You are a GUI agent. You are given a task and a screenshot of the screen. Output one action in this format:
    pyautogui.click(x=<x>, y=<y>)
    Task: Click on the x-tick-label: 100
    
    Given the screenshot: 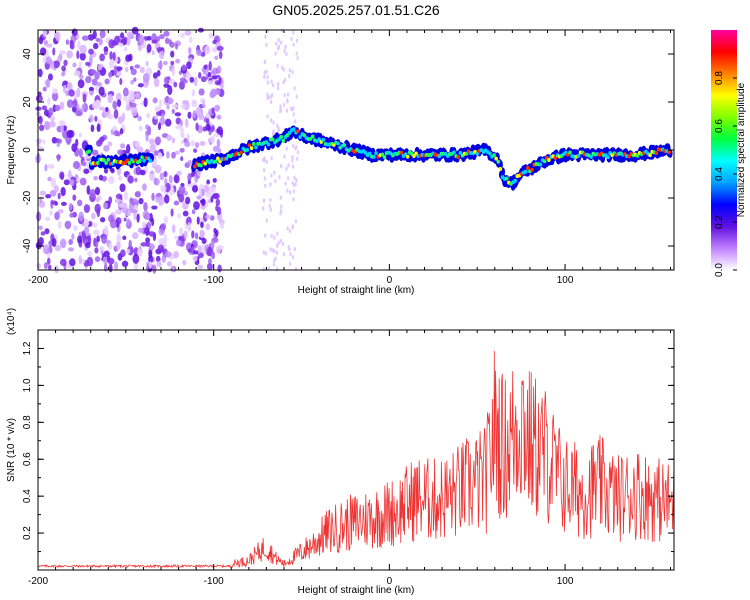 What is the action you would take?
    pyautogui.click(x=565, y=280)
    